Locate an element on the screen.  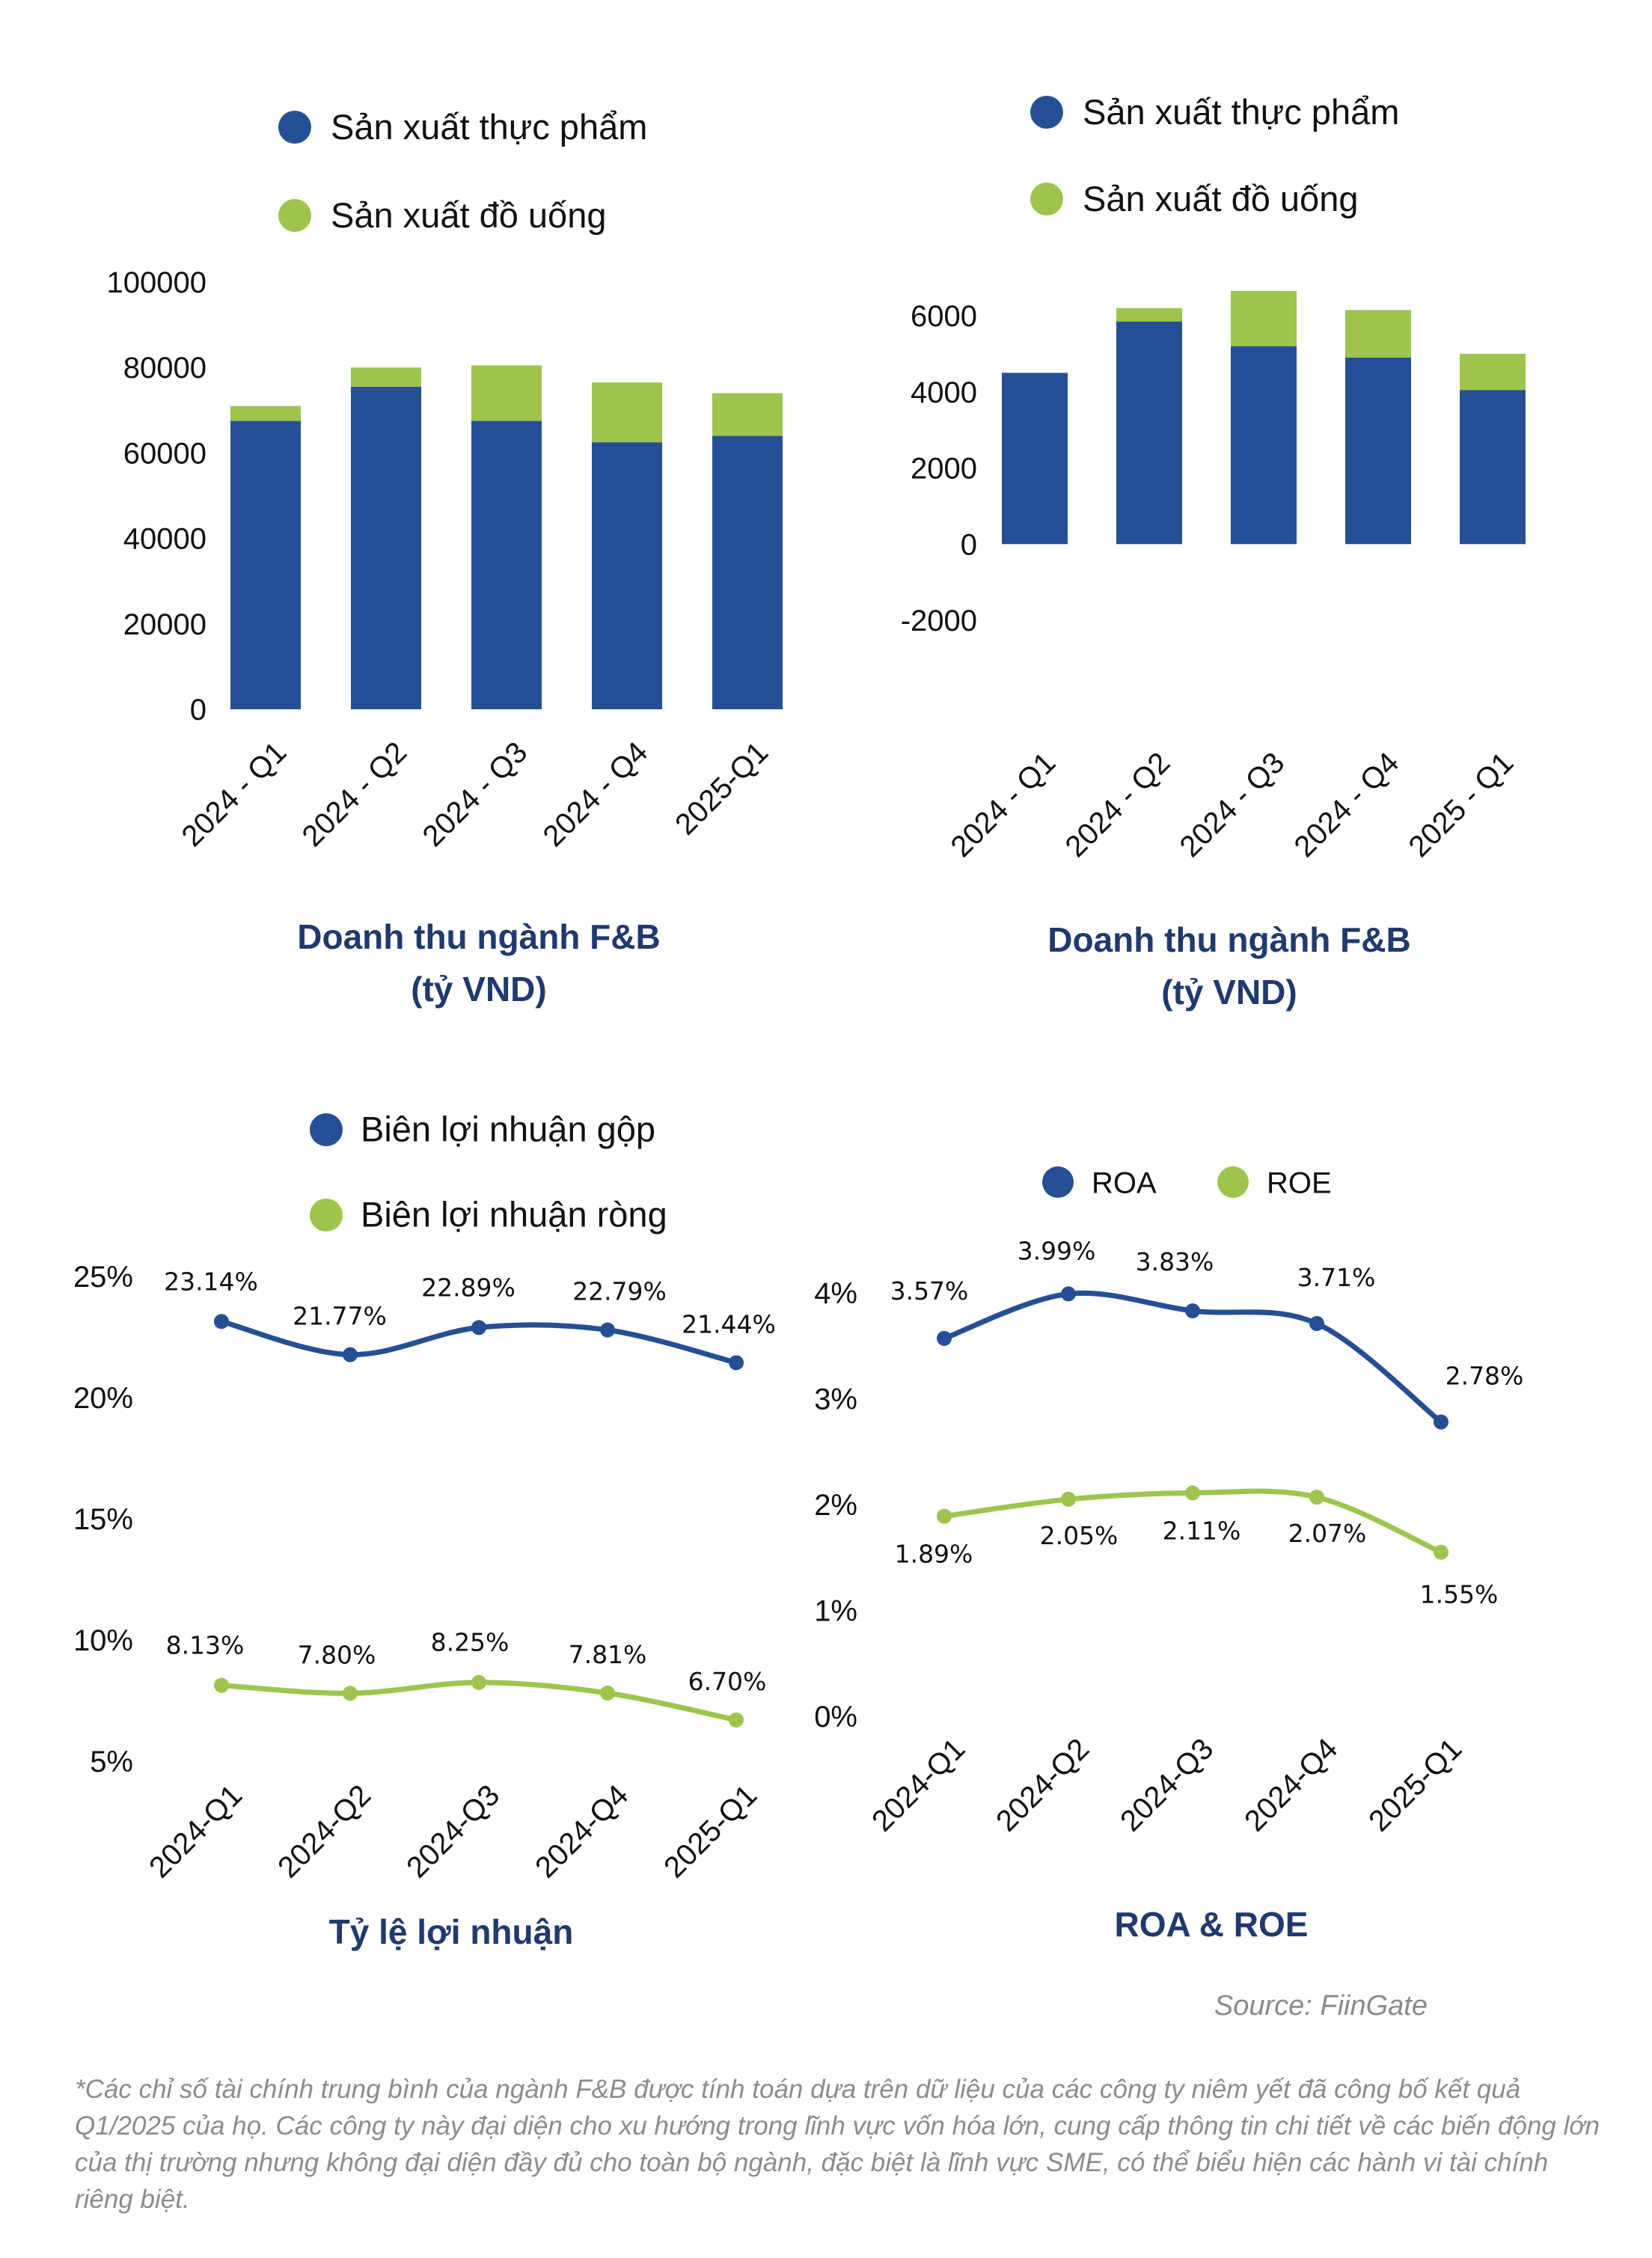
y-tick-label: 2% is located at coordinates (835, 1505).